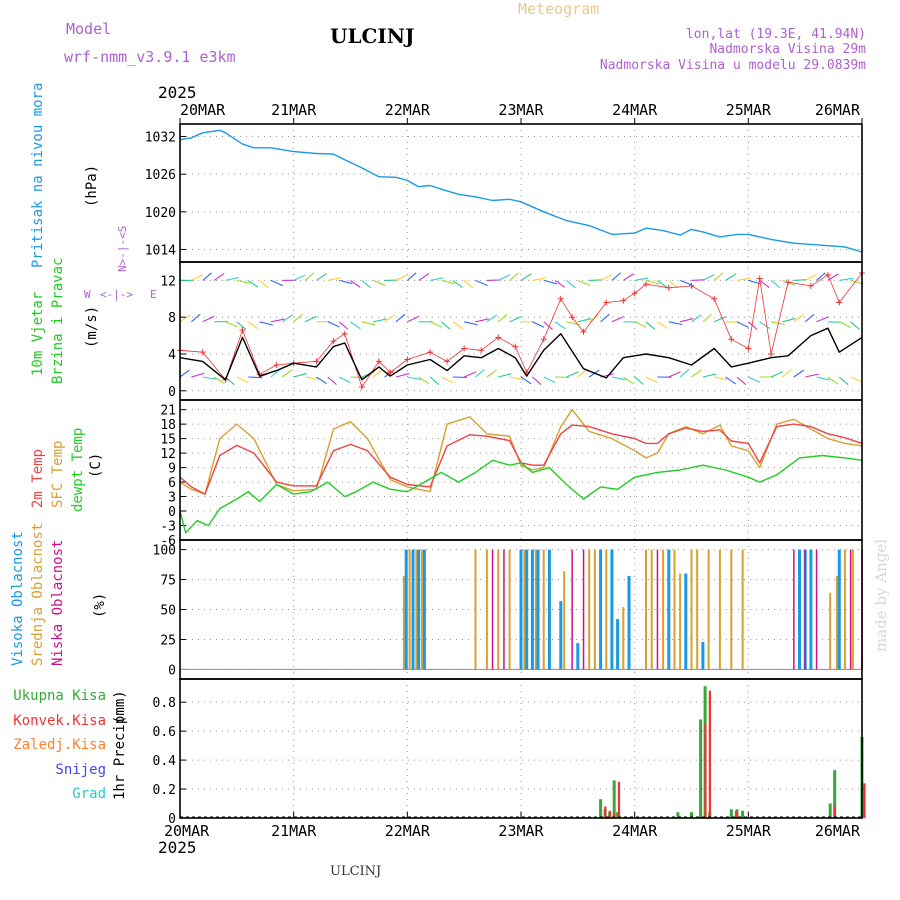 Image resolution: width=900 pixels, height=900 pixels. What do you see at coordinates (177, 847) in the screenshot?
I see `x-end-year: 2025` at bounding box center [177, 847].